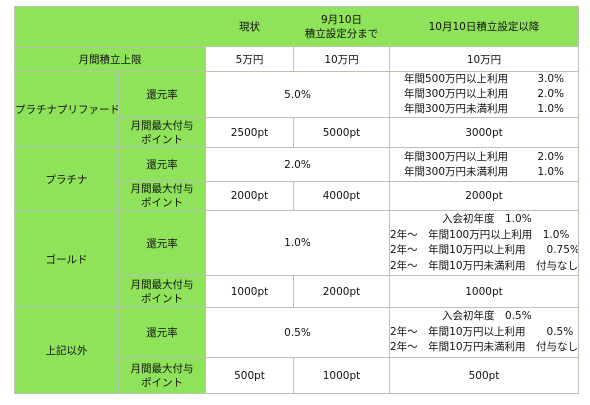  Describe the element at coordinates (249, 132) in the screenshot. I see `max-points-current: 2500pt` at that location.